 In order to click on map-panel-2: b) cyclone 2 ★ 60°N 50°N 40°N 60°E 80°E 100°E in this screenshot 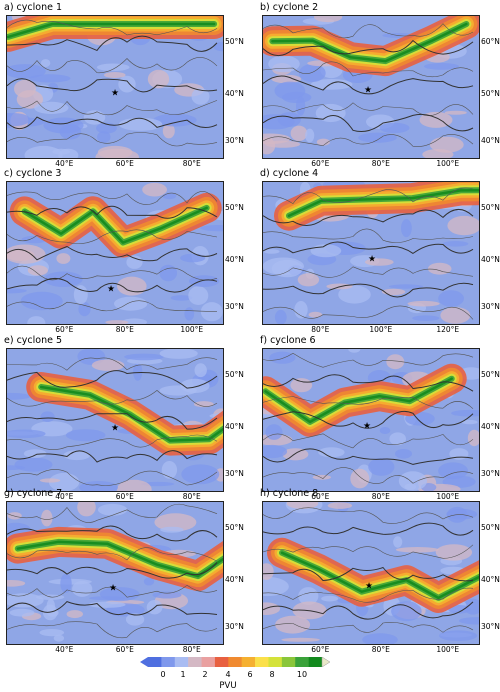, I will do `click(379, 85)`.